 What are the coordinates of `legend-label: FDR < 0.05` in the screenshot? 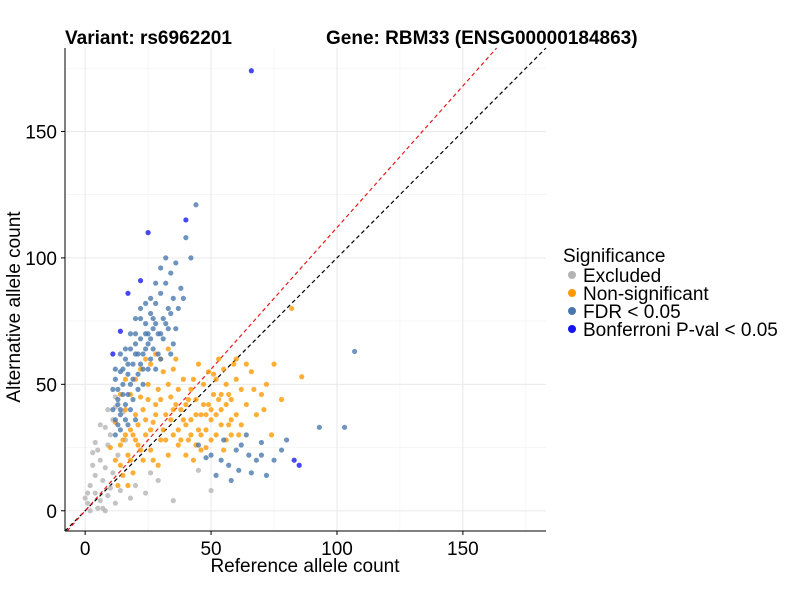 It's located at (632, 312).